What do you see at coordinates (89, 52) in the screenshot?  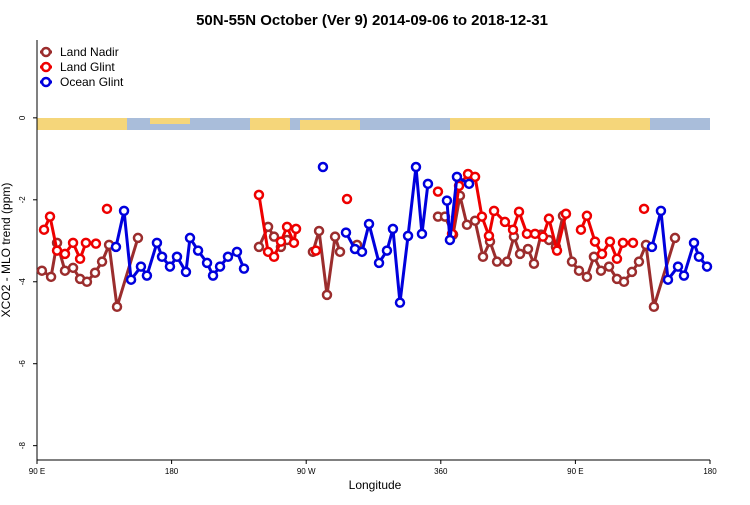 I see `legend-label: Land Nadir` at bounding box center [89, 52].